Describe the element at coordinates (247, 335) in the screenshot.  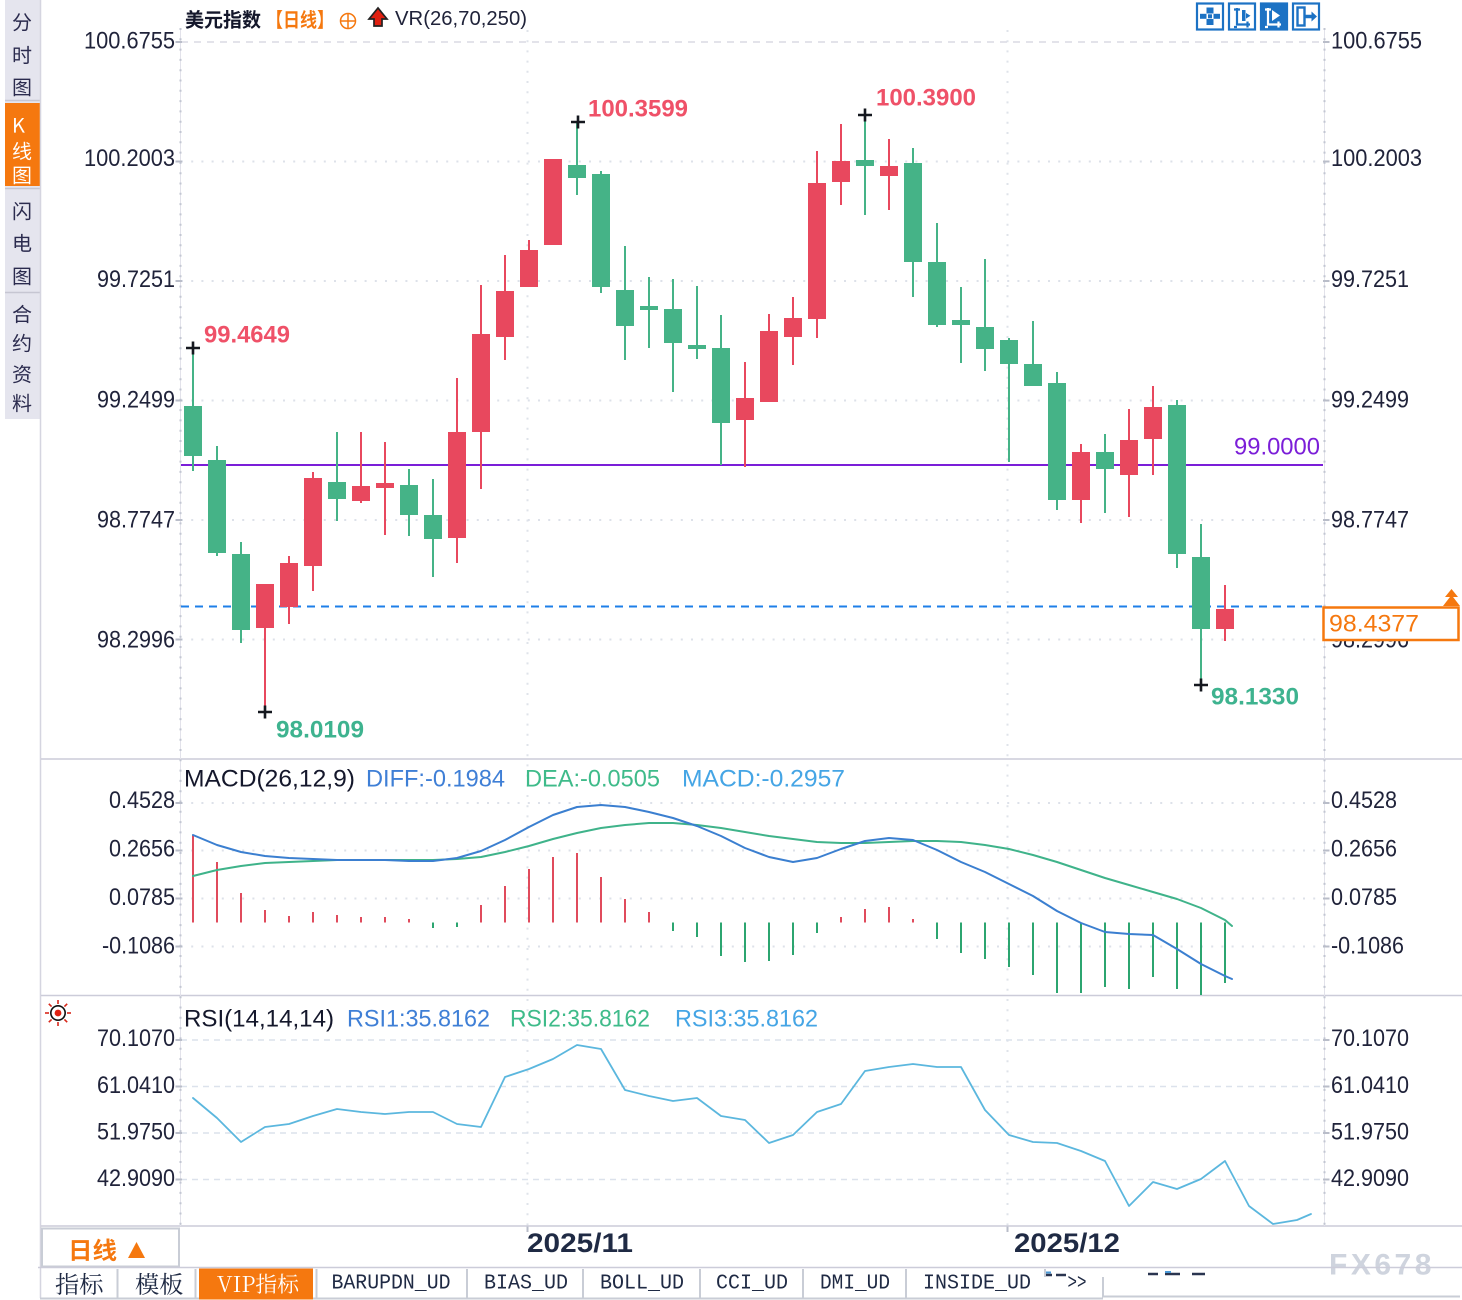
I see `svg-text: 99.4649` at that location.